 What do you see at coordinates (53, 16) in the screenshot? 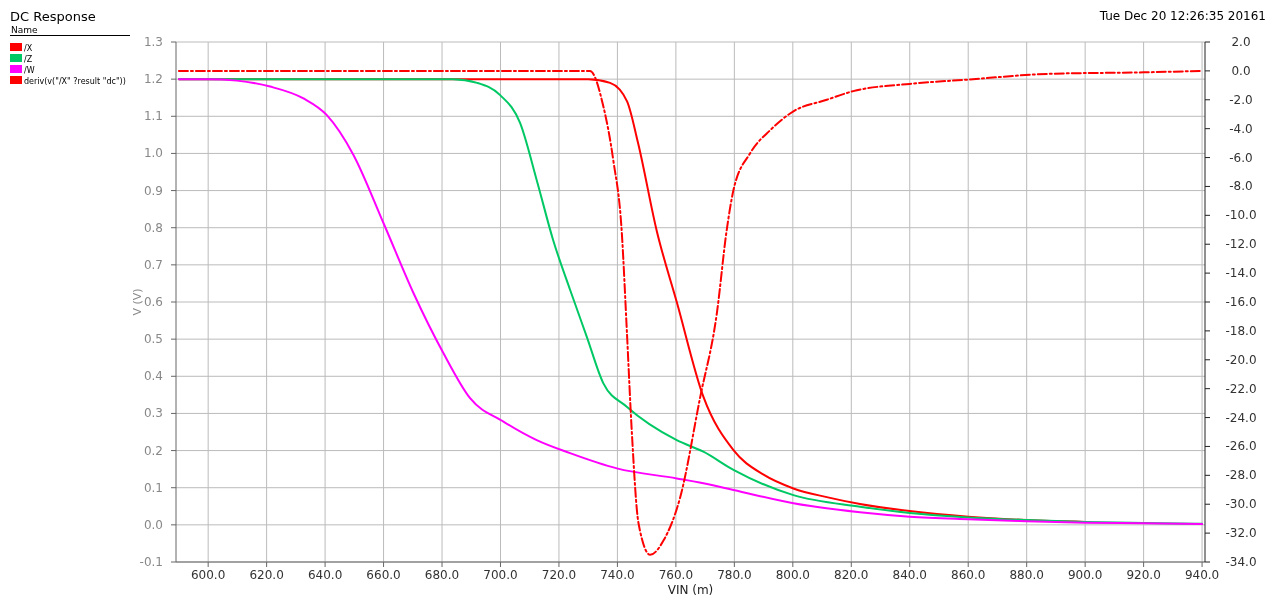
I see `text: DC Response` at bounding box center [53, 16].